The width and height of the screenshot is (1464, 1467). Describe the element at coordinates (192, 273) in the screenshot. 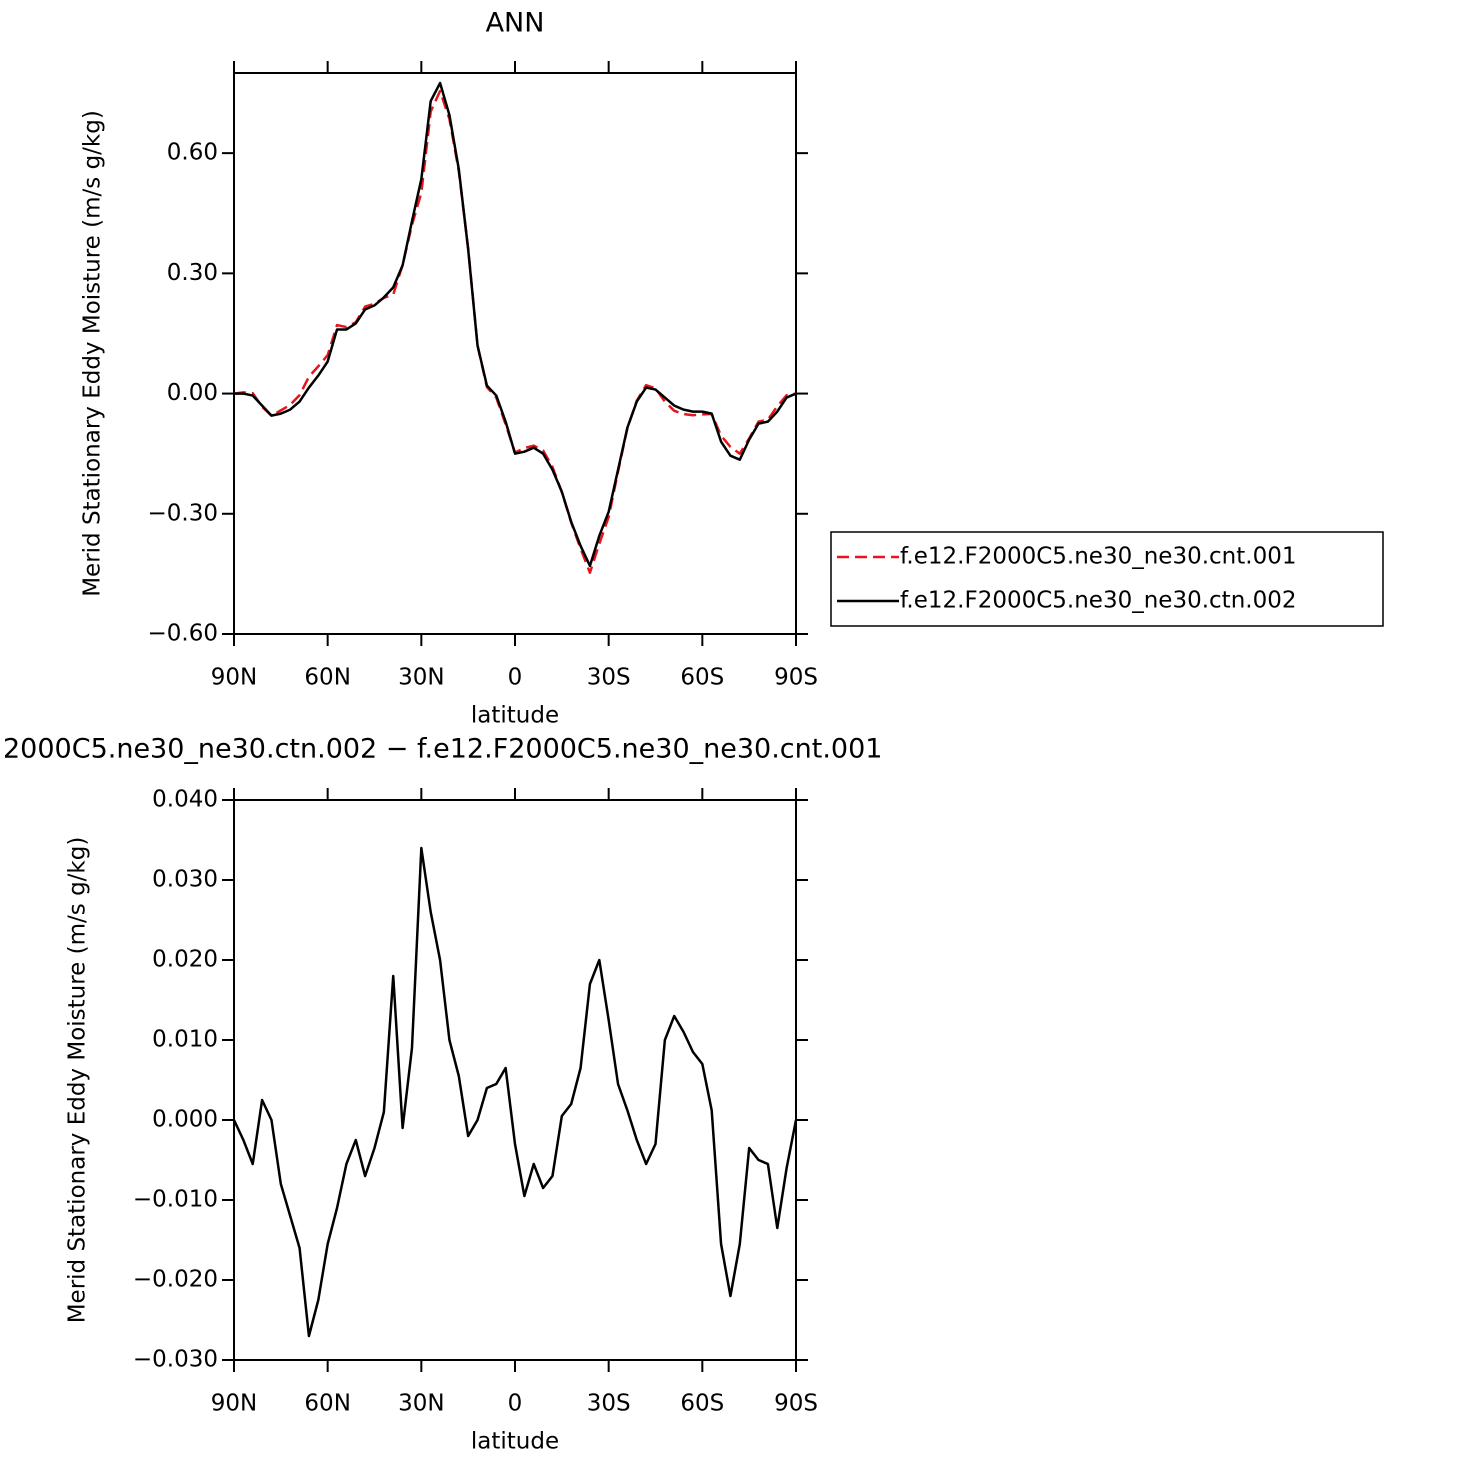

I see `y-tick-label: 0.30` at that location.